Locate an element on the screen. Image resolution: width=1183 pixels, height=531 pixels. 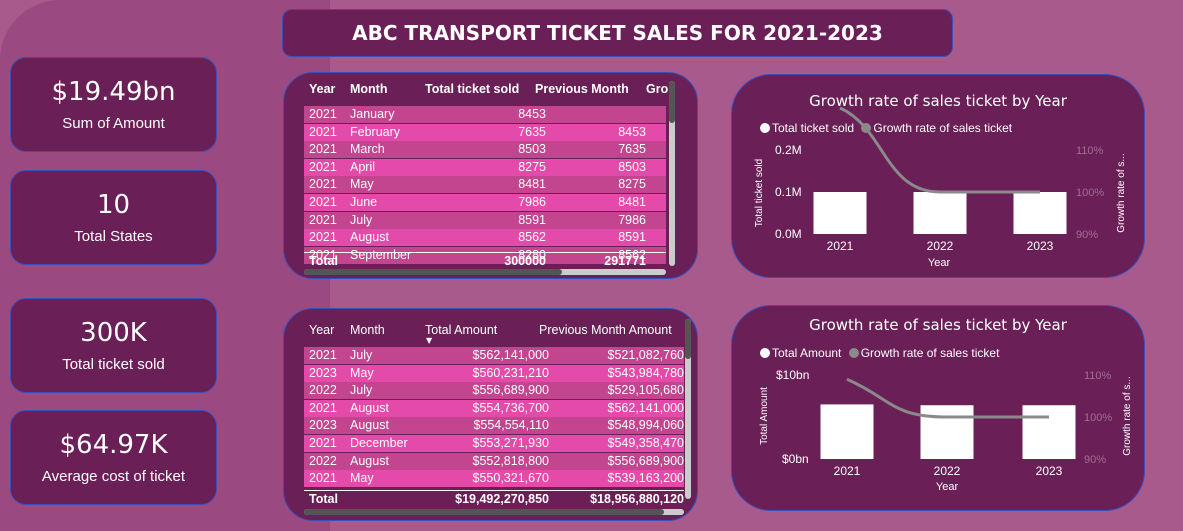
y-tick: $0bn is located at coordinates (795, 459).